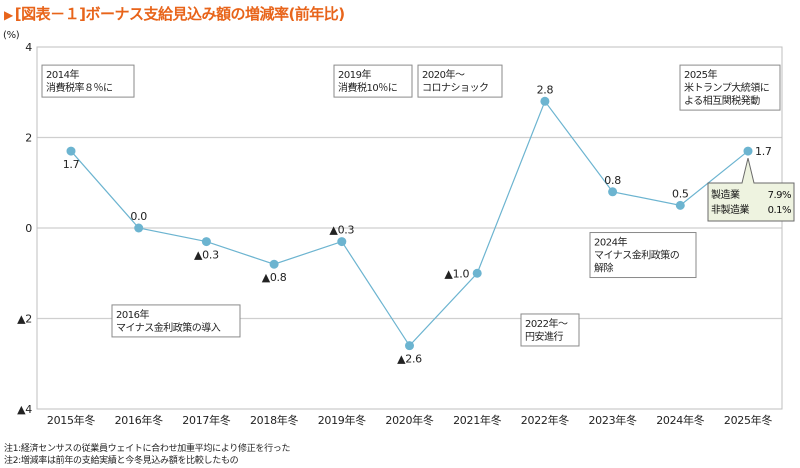 This screenshot has width=800, height=468. Describe the element at coordinates (544, 336) in the screenshot. I see `annotation-text: 円安進行` at that location.